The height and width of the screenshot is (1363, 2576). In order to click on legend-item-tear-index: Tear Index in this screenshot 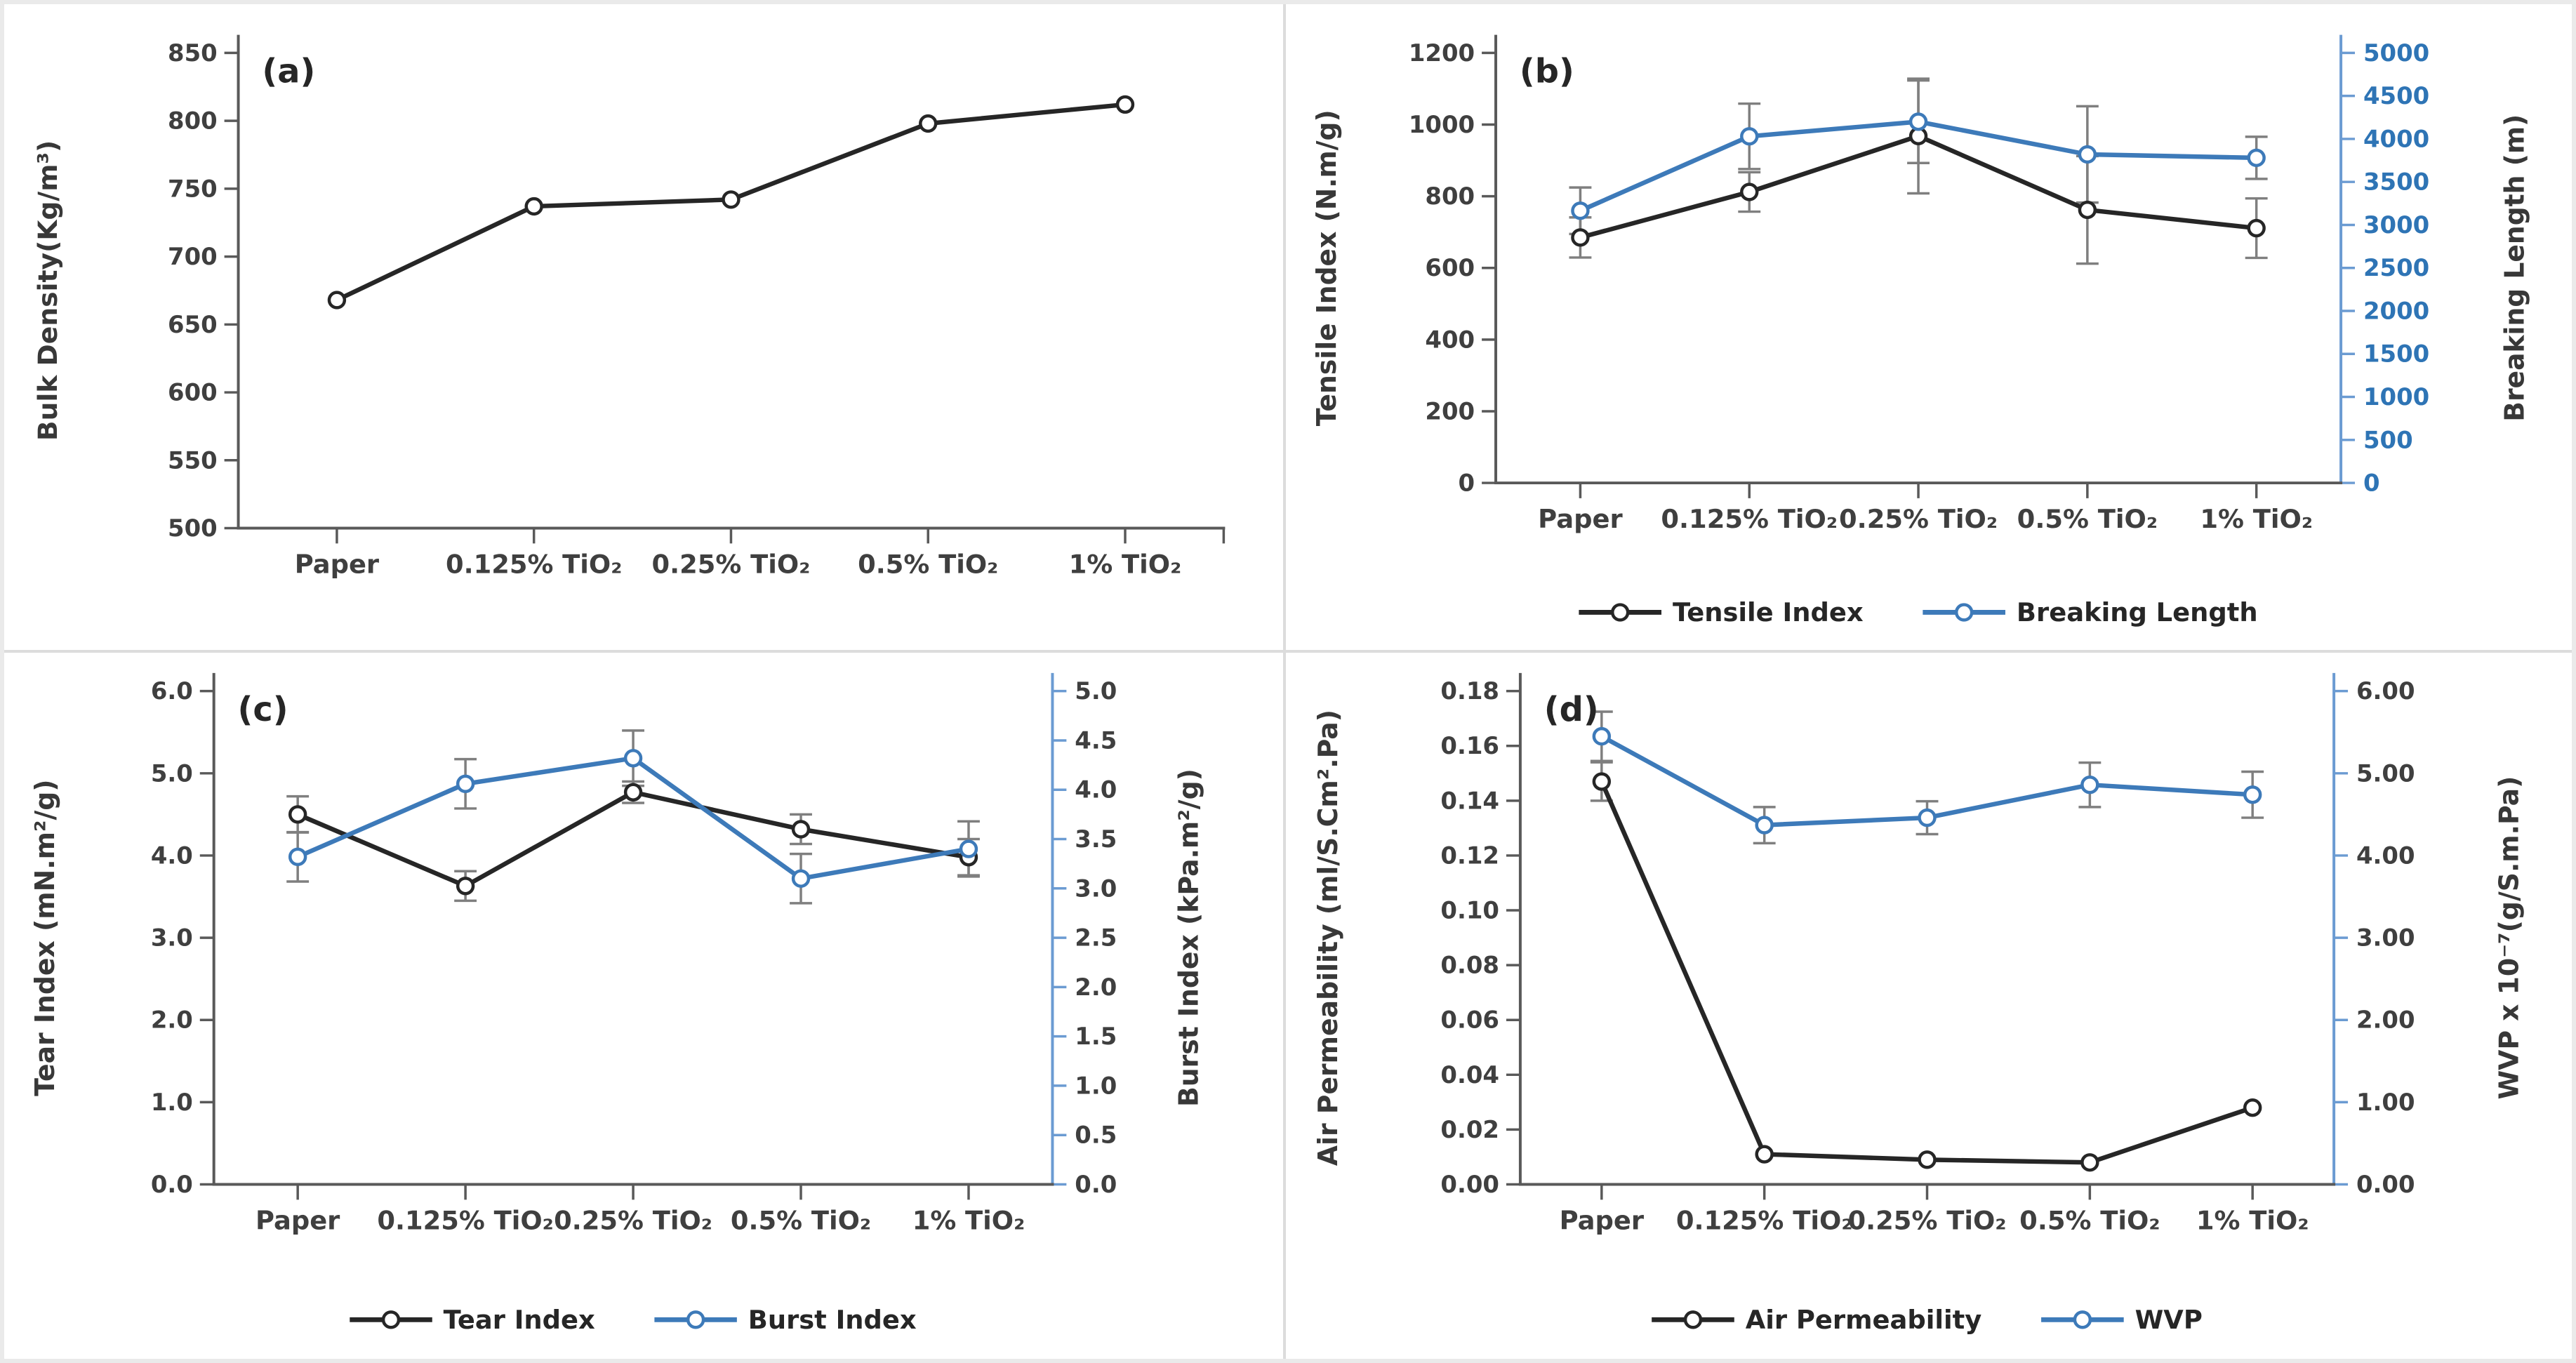, I will do `click(473, 1320)`.